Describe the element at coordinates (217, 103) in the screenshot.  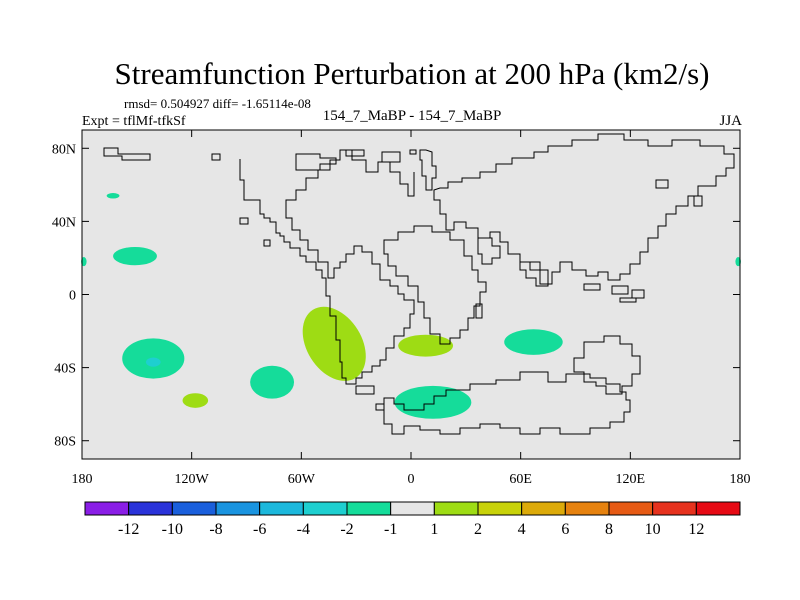
I see `stats-label: rmsd= 0.504927 diff= -1.65114e-08` at that location.